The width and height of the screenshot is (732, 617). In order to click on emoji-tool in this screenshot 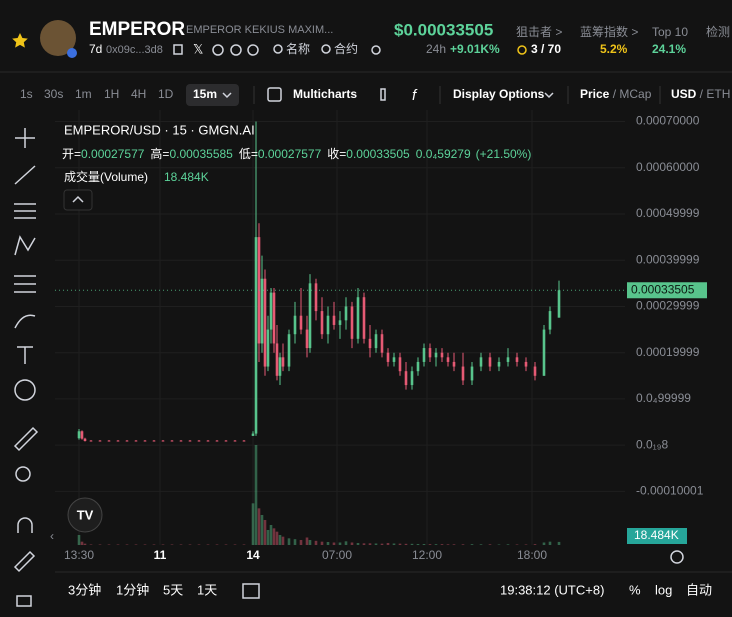, I will do `click(25, 390)`.